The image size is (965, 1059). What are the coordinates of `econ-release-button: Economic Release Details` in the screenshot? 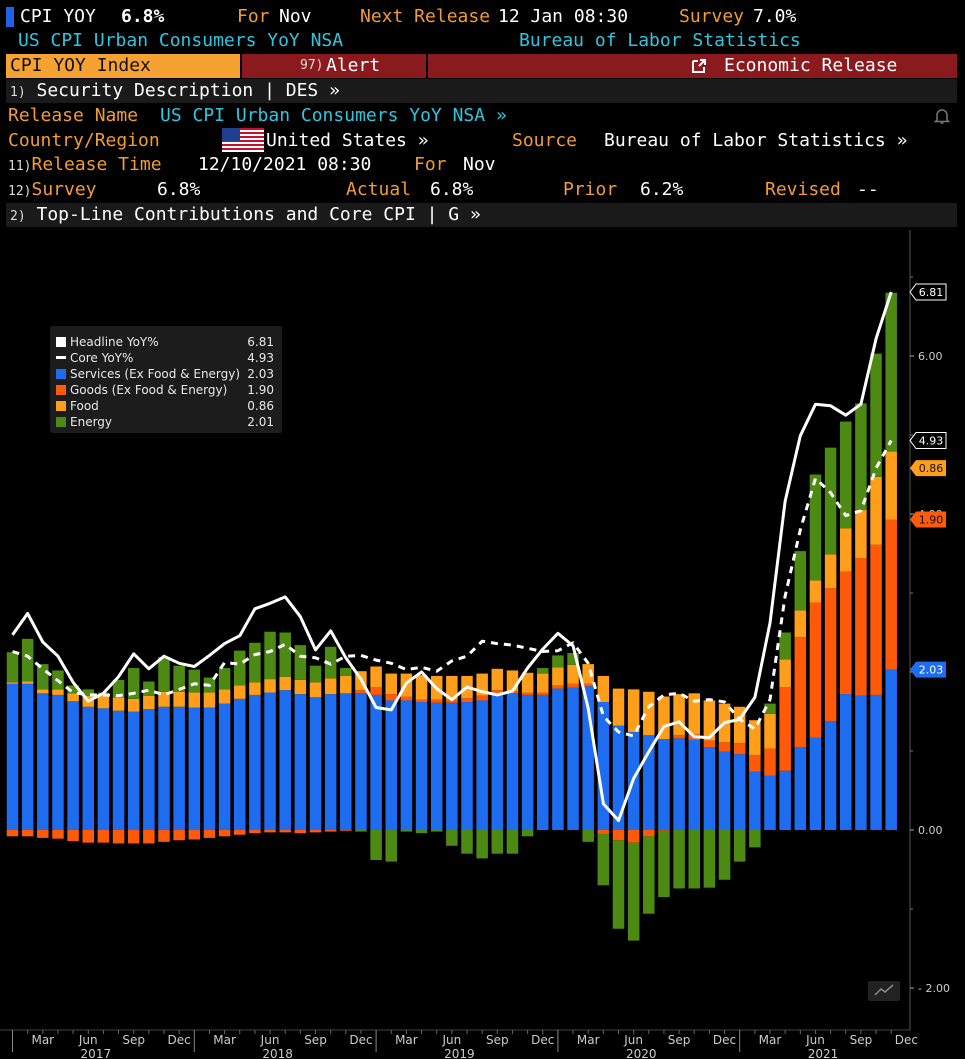 It's located at (692, 77).